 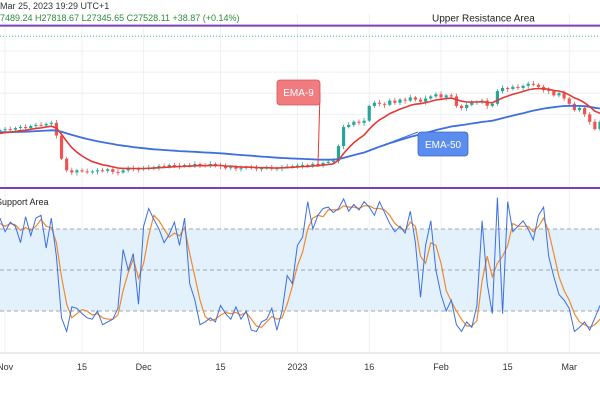 I want to click on ema9-label: EMA-9, so click(x=298, y=93).